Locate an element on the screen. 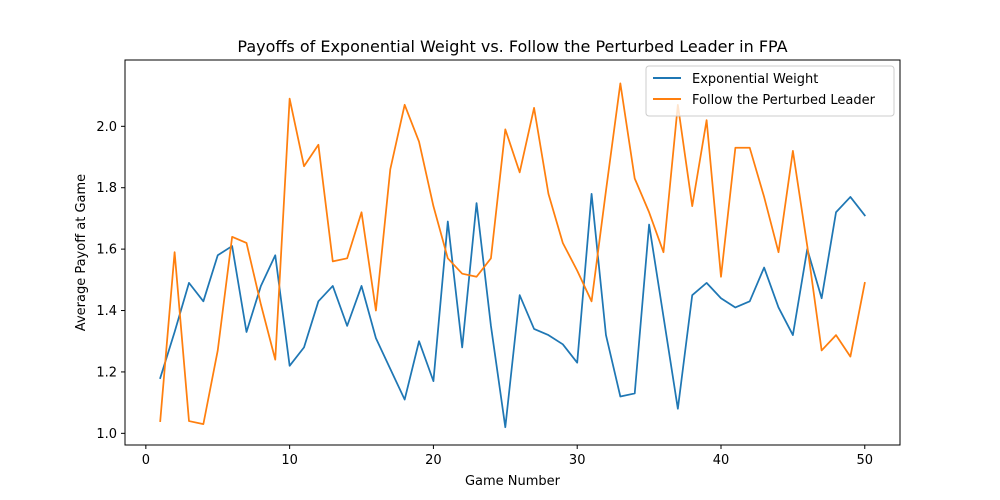  x-tick-label: 30 is located at coordinates (577, 460).